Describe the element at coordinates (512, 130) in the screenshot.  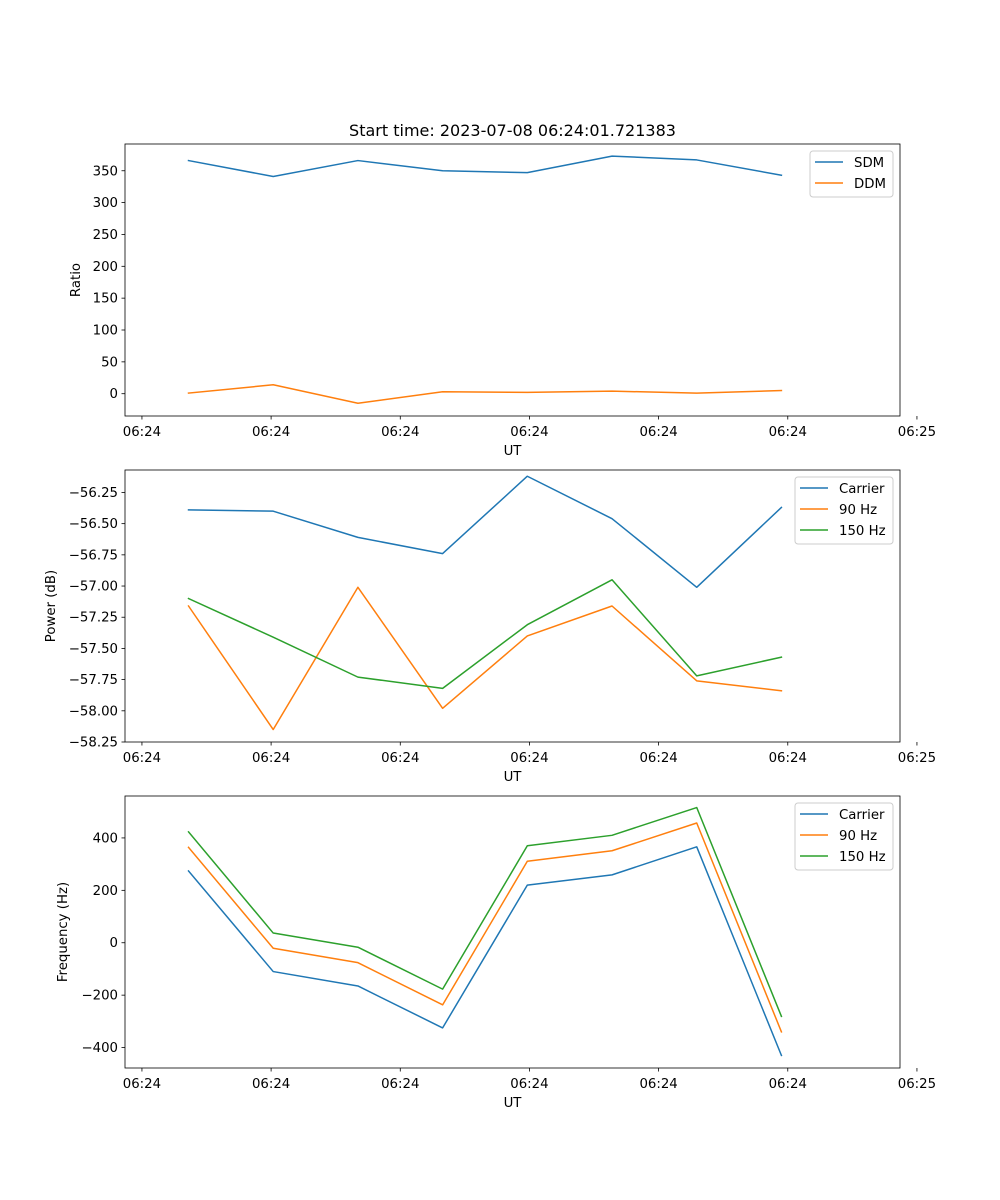
I see `chart-title: Start time: 2023-07-08 06:24:01.721383` at that location.